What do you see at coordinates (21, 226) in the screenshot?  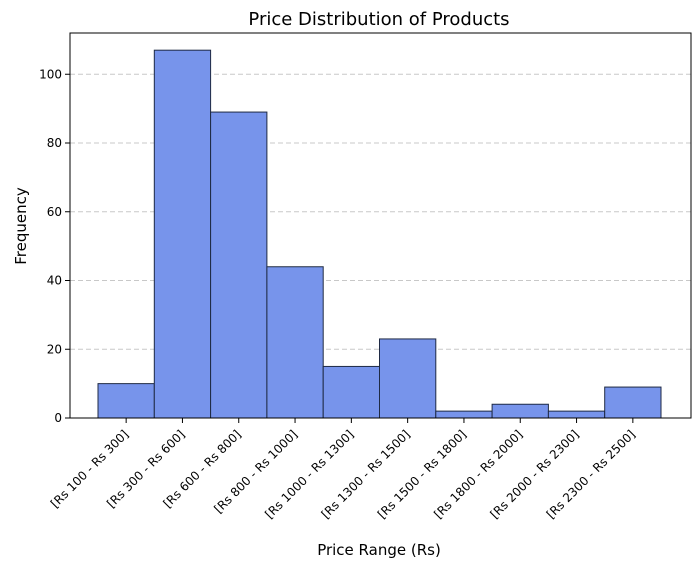 I see `y-axis-label: Frequency` at bounding box center [21, 226].